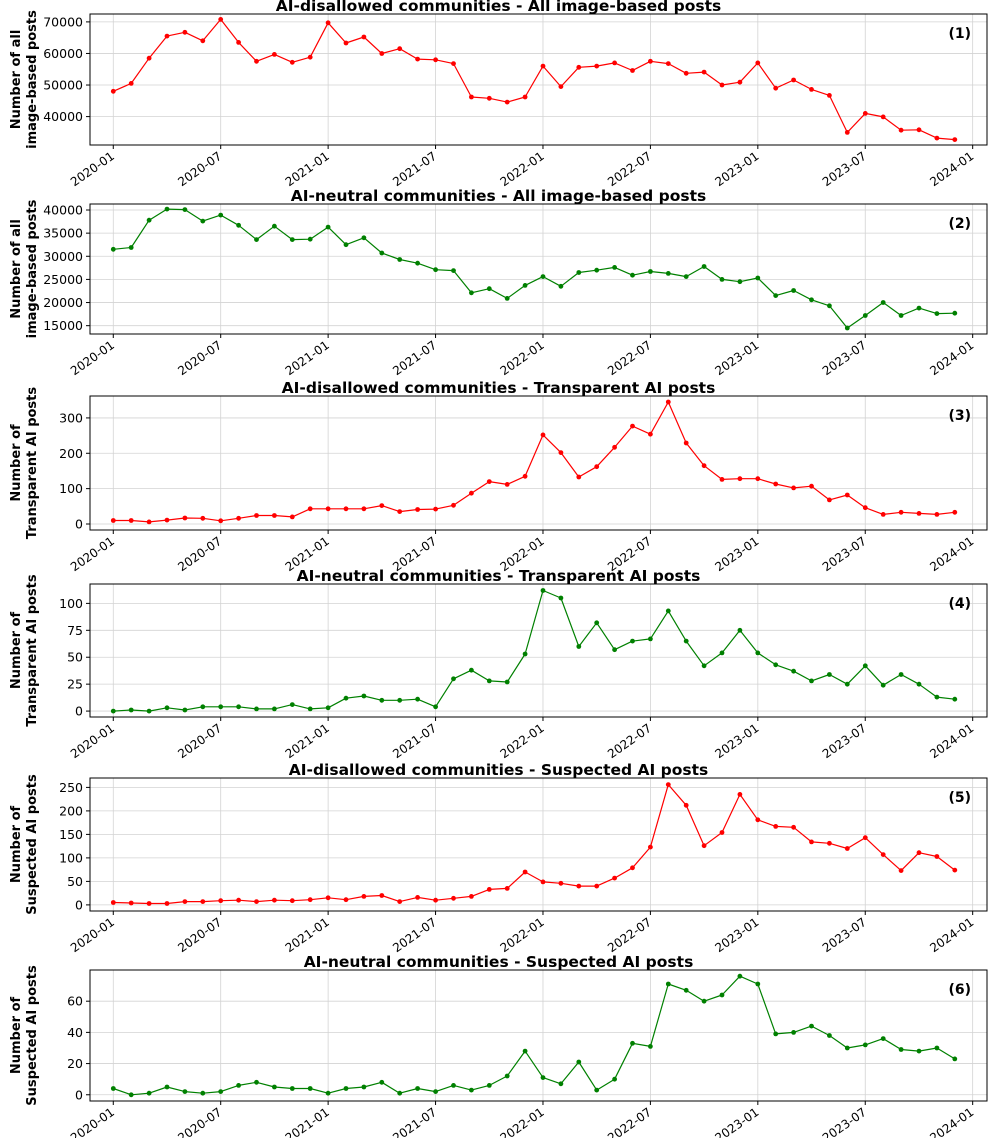  Describe the element at coordinates (736, 1121) in the screenshot. I see `x-tick-label: 2023-01` at that location.